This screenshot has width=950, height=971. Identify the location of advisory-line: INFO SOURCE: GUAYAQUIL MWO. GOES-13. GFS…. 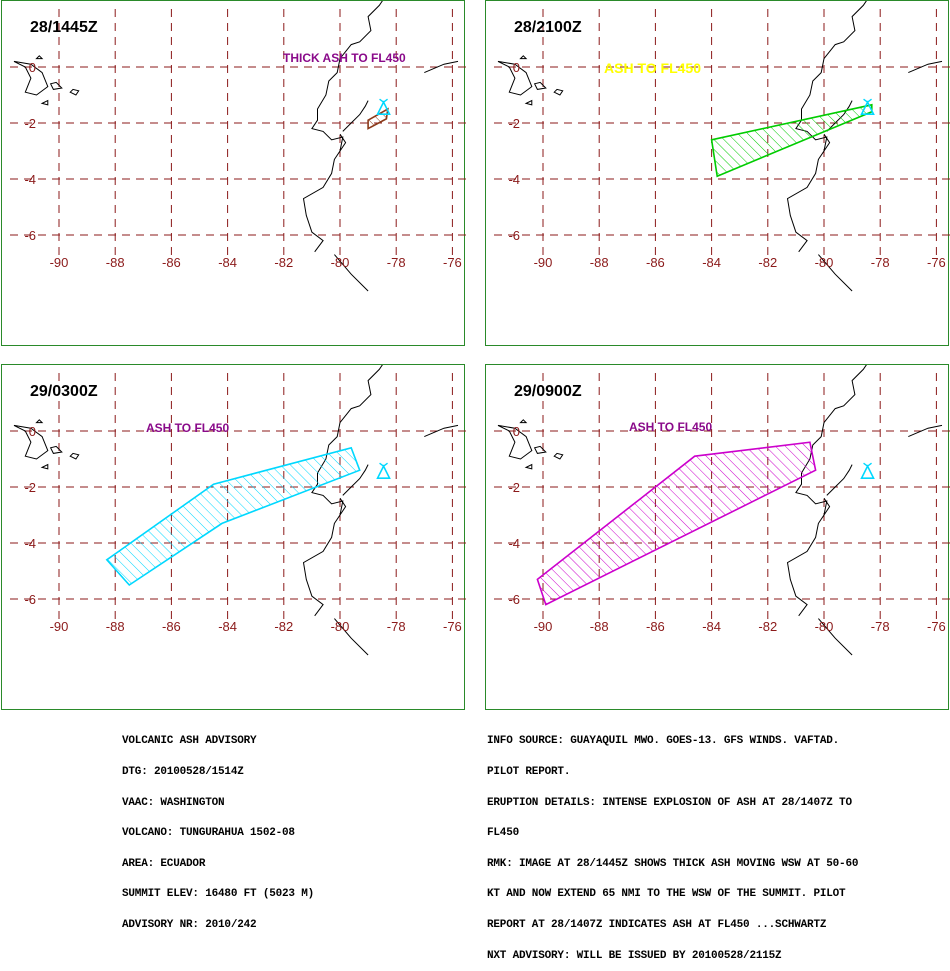
(663, 741).